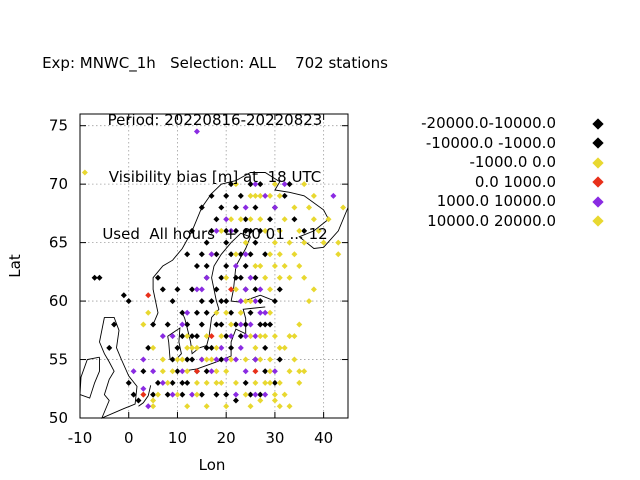 The image size is (640, 480). What do you see at coordinates (58, 126) in the screenshot?
I see `y-tick-label: 75` at bounding box center [58, 126].